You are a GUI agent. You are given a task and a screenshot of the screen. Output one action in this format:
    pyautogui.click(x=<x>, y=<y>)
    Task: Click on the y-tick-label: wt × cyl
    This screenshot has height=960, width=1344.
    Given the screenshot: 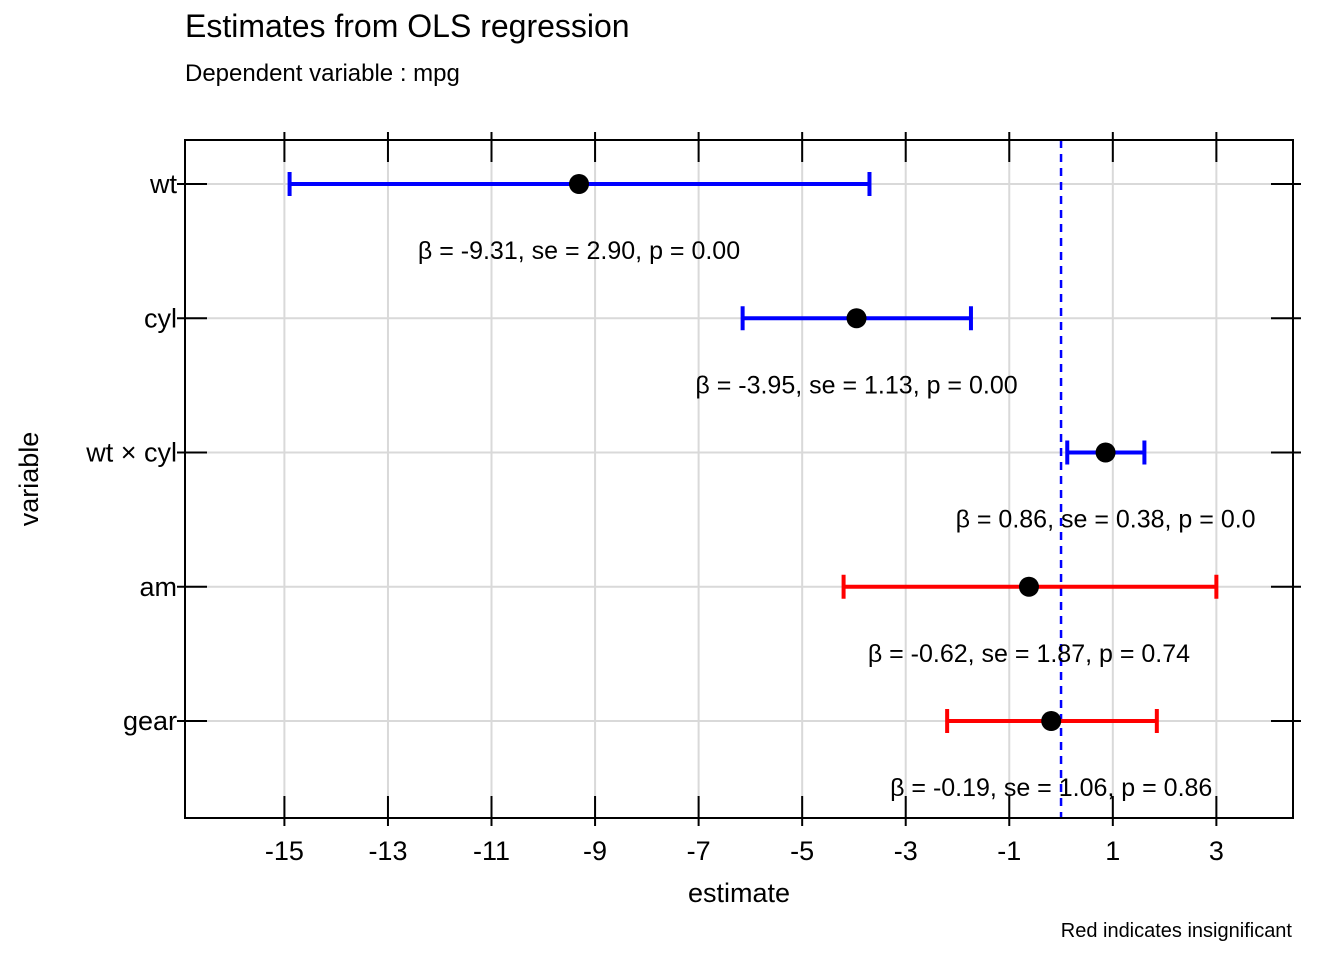 What is the action you would take?
    pyautogui.click(x=131, y=453)
    